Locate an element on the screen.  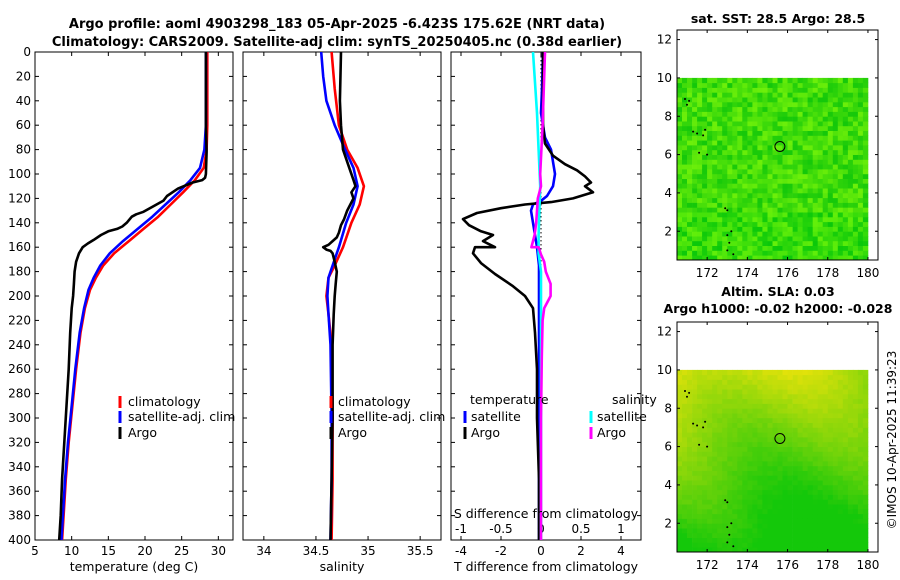
x-tick-label: 35 is located at coordinates (367, 551).